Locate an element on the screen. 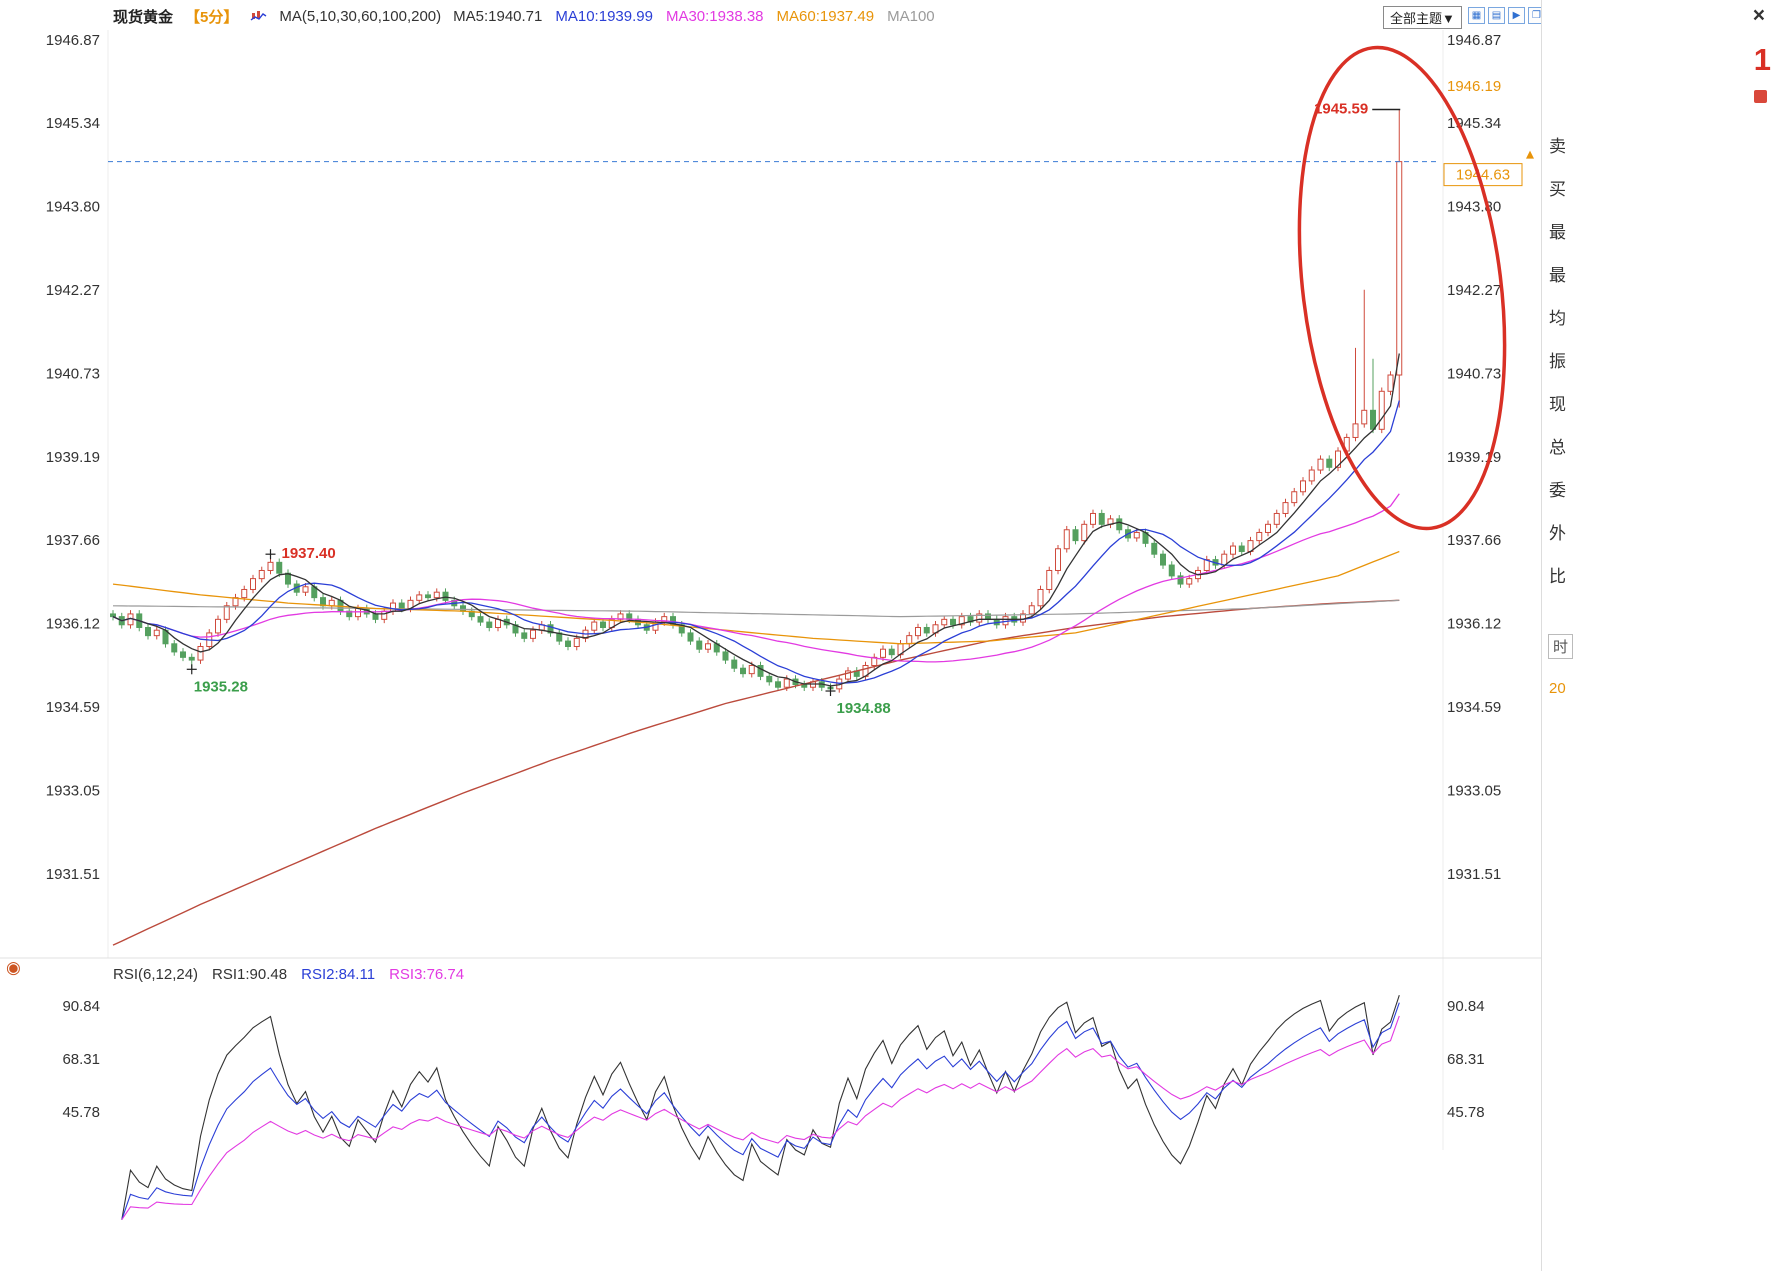 This screenshot has height=1271, width=1772. ma-value-label: MA60:1937.49 is located at coordinates (825, 16).